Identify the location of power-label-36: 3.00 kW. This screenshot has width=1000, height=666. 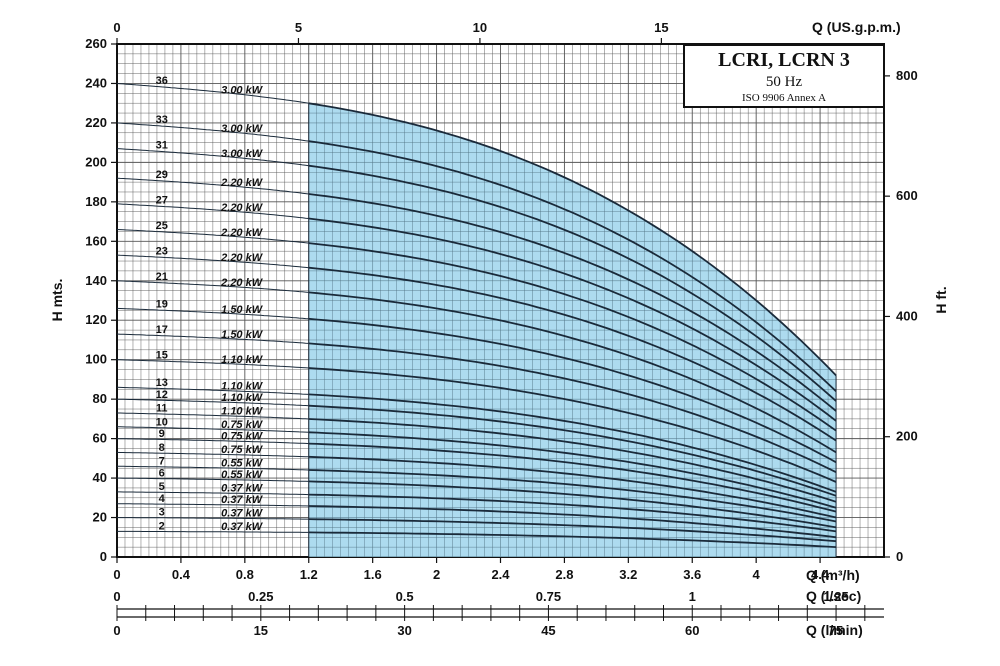
(242, 91).